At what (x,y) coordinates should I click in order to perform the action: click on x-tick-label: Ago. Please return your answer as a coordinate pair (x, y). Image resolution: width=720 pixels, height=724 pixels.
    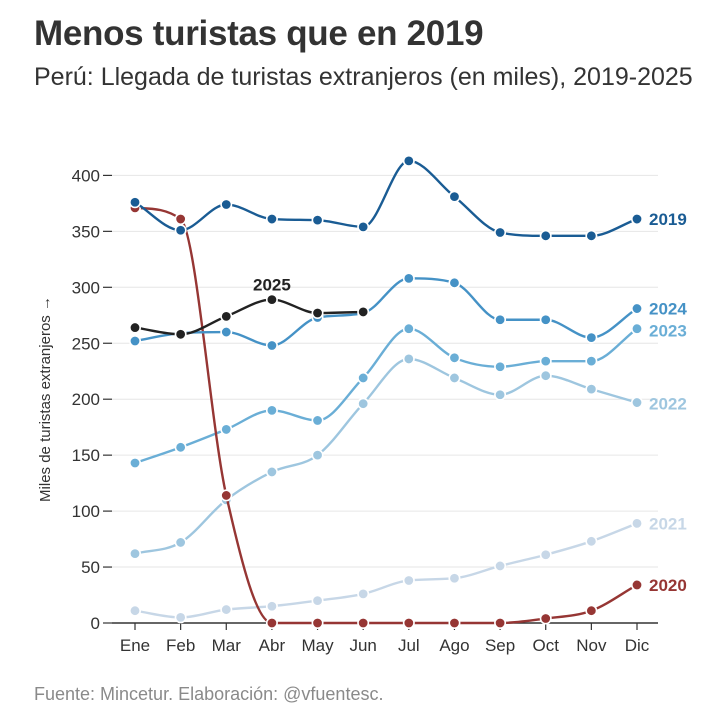
    Looking at the image, I should click on (454, 645).